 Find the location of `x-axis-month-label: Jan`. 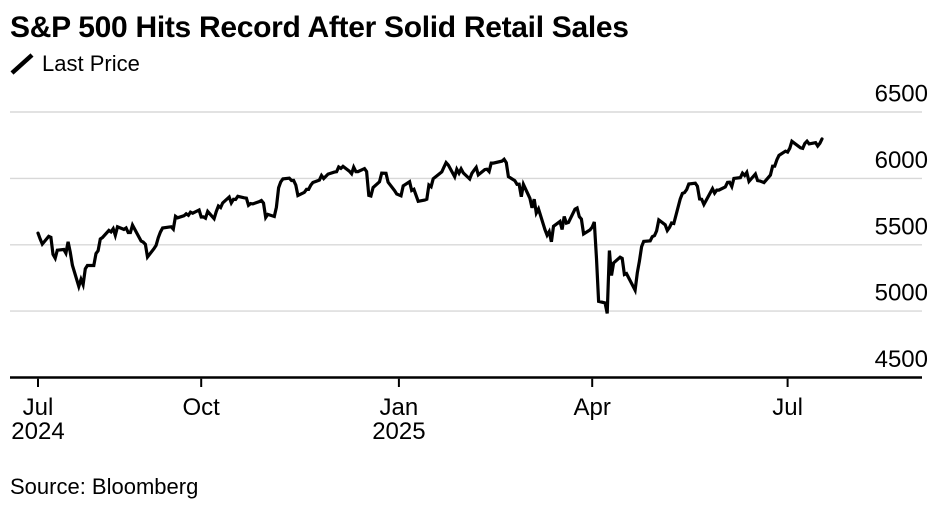

x-axis-month-label: Jan is located at coordinates (399, 407).